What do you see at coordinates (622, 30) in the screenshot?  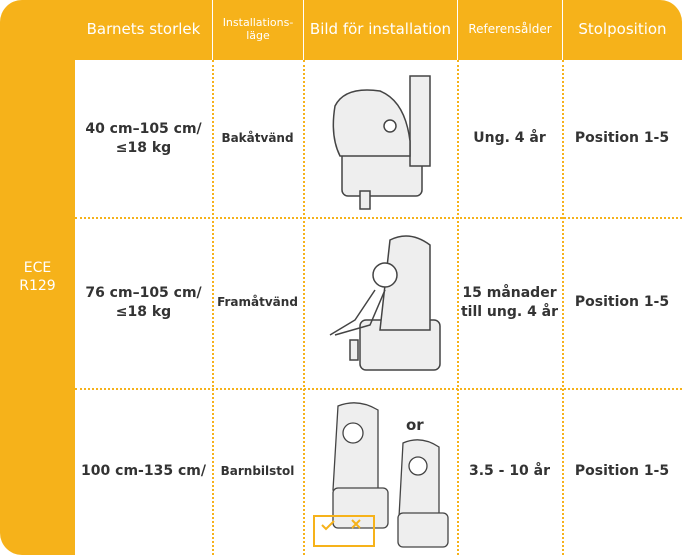 I see `header-cell: Stolposition` at bounding box center [622, 30].